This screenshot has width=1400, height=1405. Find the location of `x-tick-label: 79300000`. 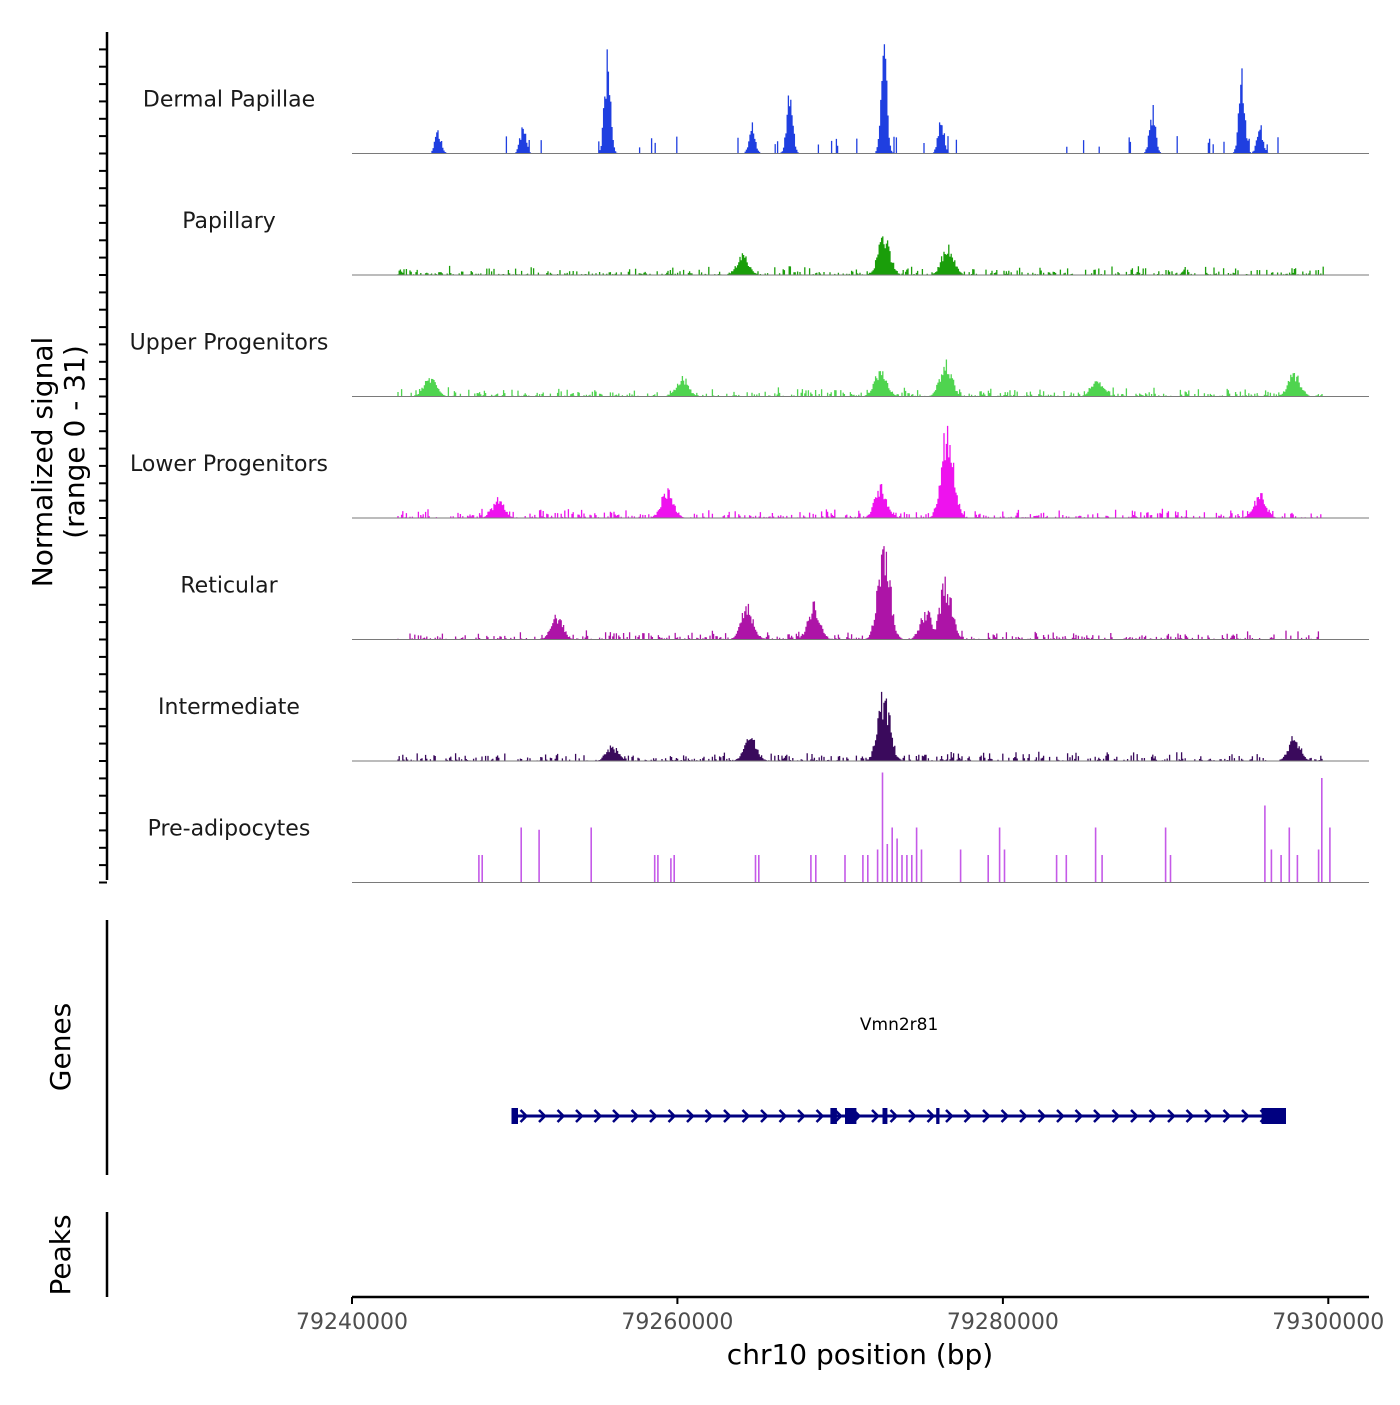

x-tick-label: 79300000 is located at coordinates (1328, 1322).